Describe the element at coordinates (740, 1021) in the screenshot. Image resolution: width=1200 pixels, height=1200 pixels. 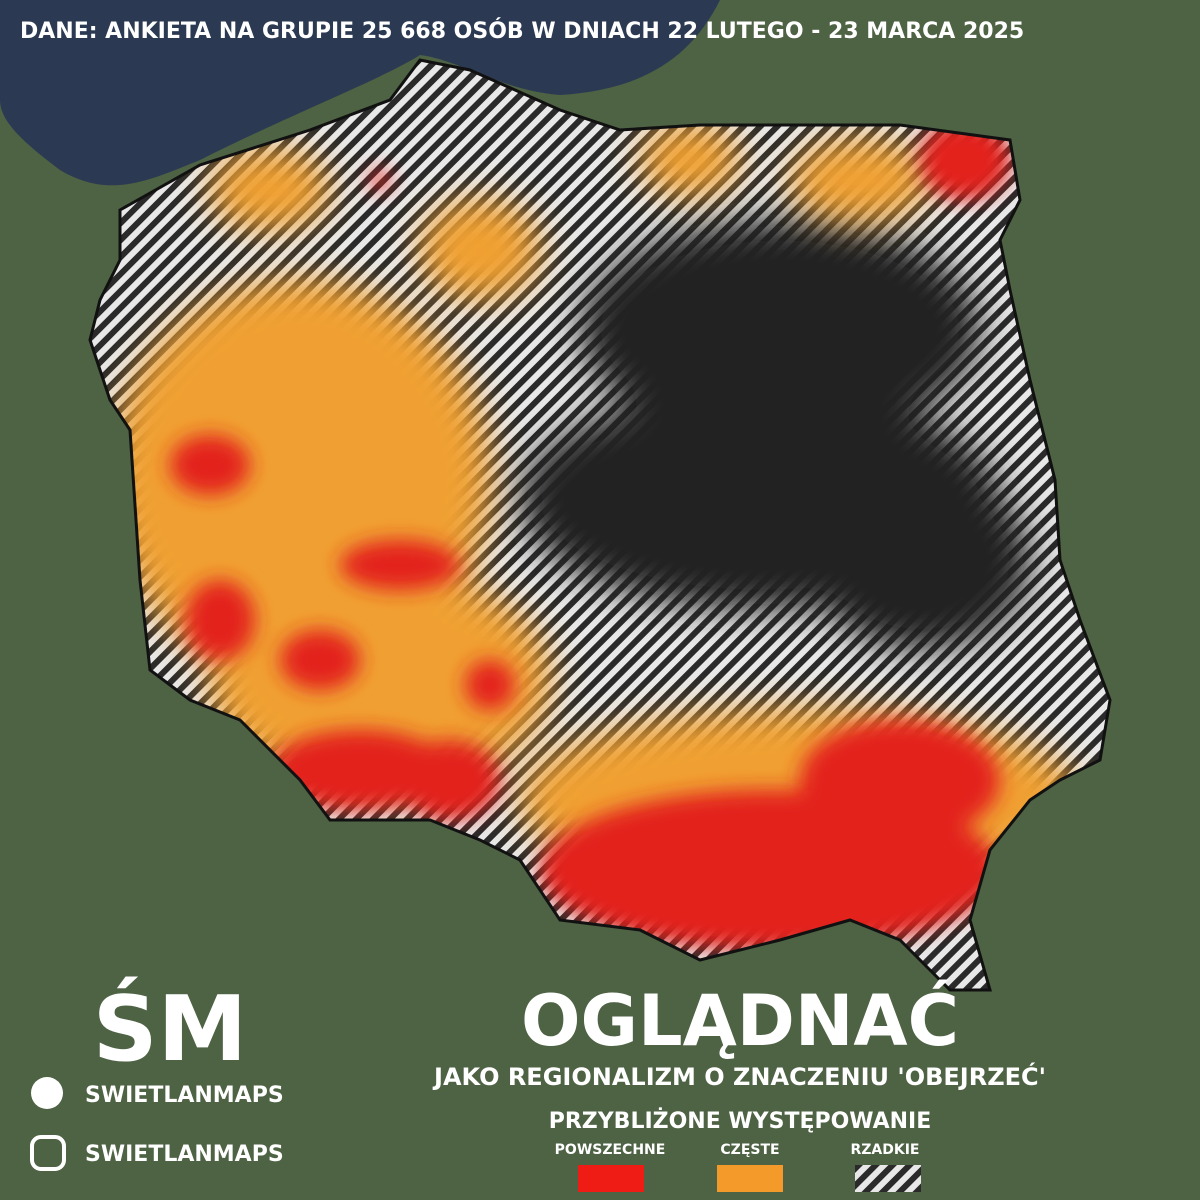
I see `title: OGLĄDNAĆ` at that location.